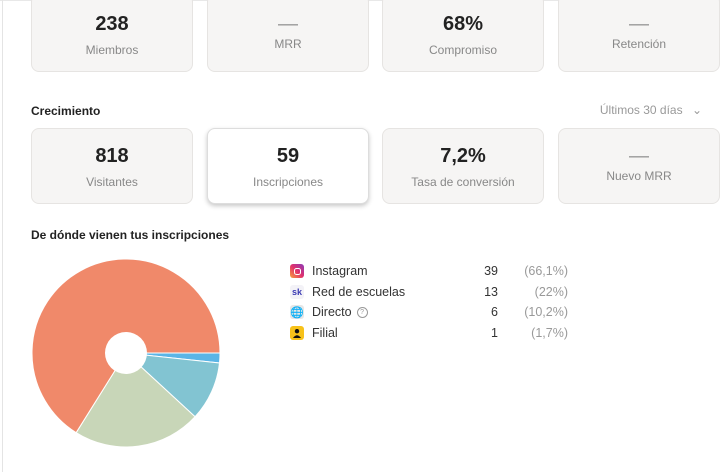  I want to click on stat-label: Visitantes, so click(112, 182).